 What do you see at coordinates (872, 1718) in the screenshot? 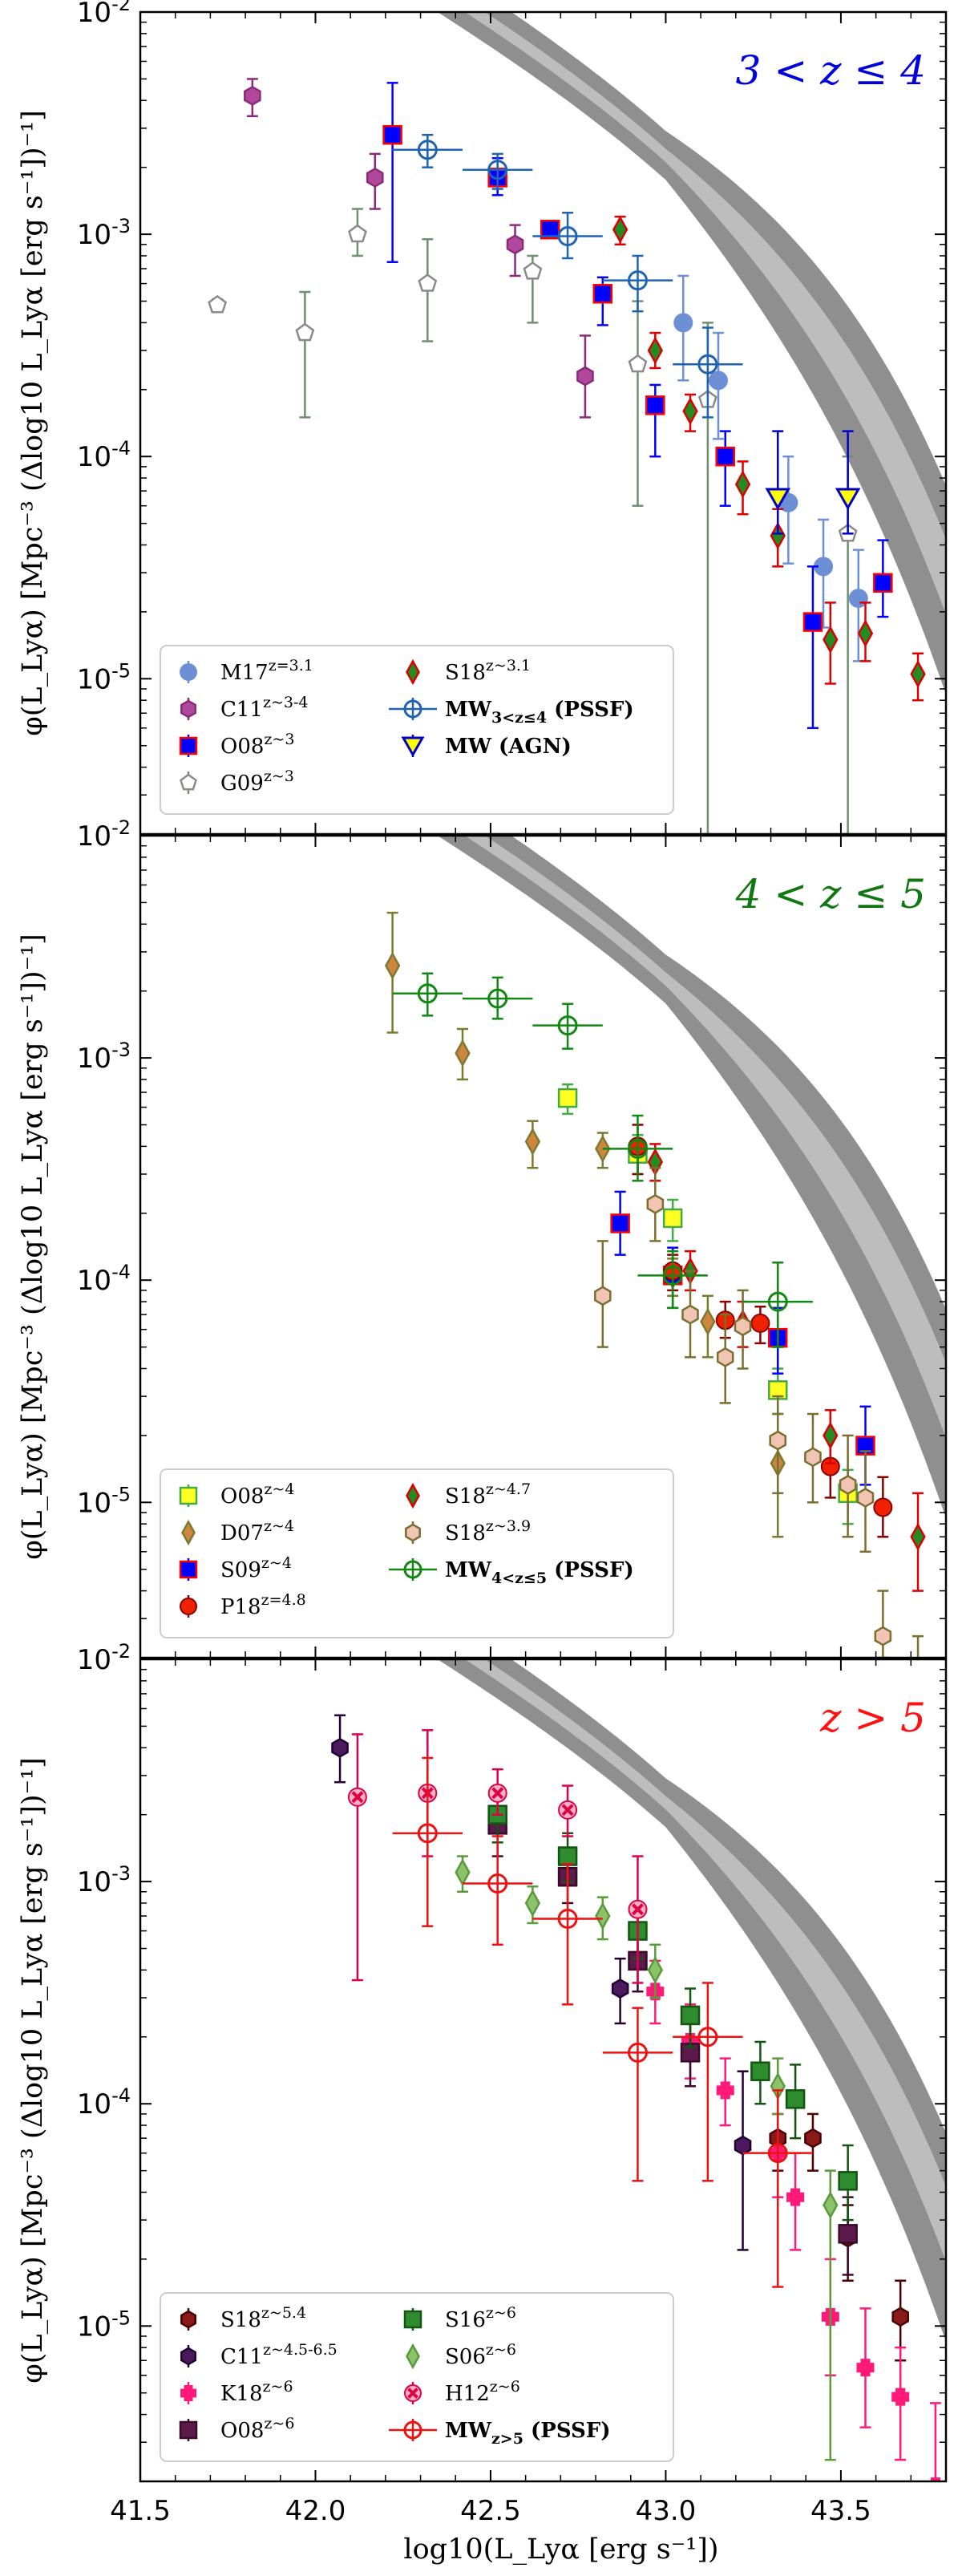
I see `panel-z-5-title: z > 5` at bounding box center [872, 1718].